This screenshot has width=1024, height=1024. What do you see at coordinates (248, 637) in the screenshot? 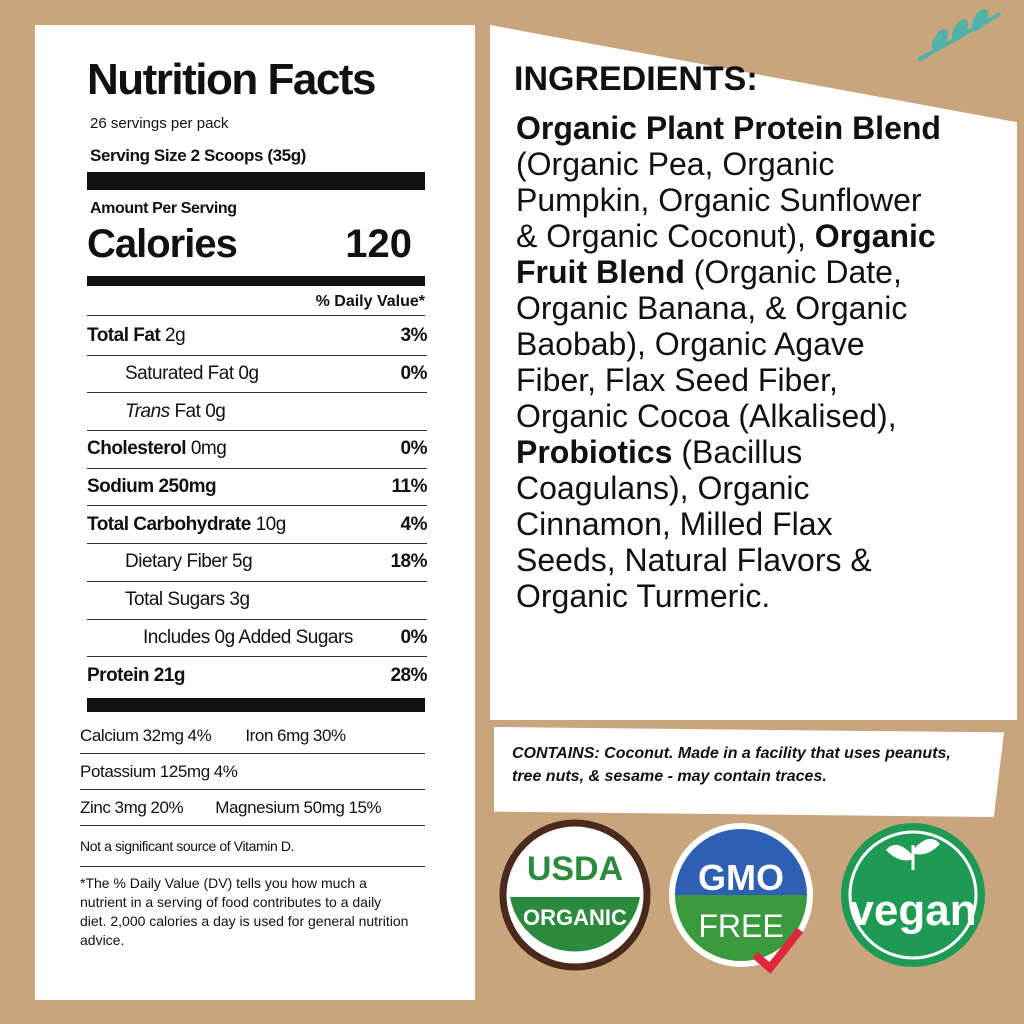
I see `nutrient-name: Includes 0g Added Sugars` at bounding box center [248, 637].